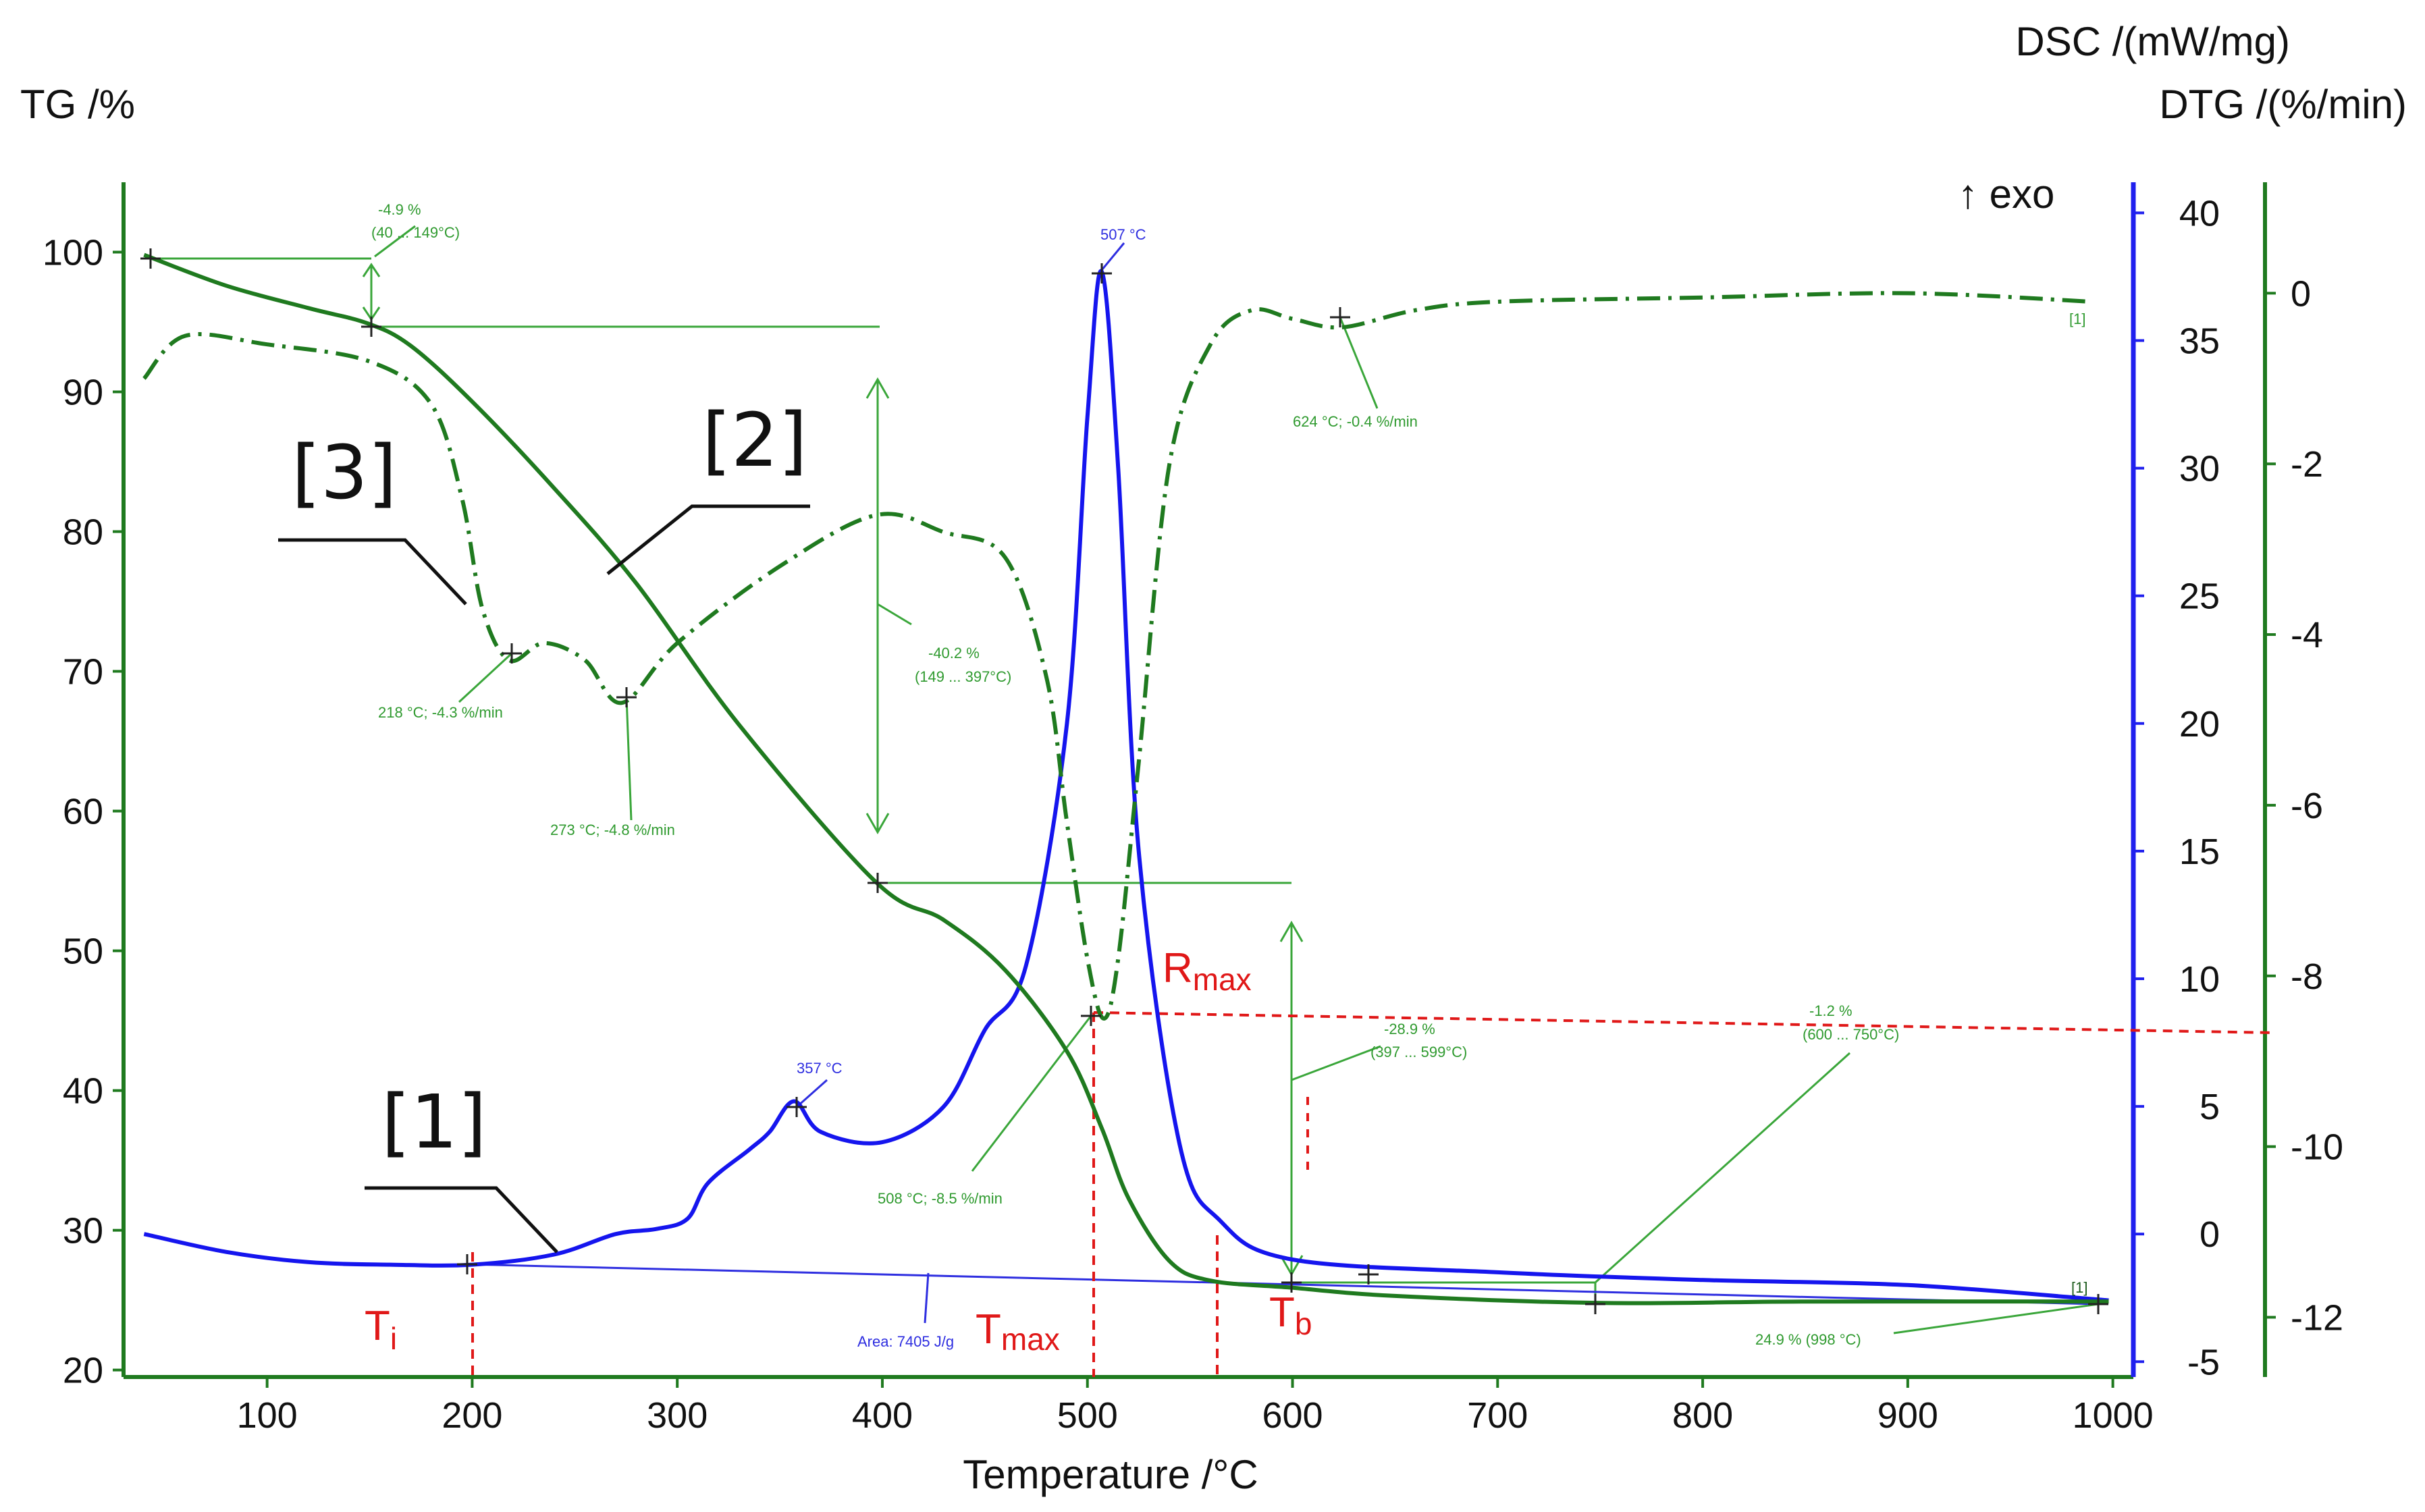 The image size is (2425, 1512). Describe the element at coordinates (399, 210) in the screenshot. I see `tg-step1-line1: -4.9 %` at that location.